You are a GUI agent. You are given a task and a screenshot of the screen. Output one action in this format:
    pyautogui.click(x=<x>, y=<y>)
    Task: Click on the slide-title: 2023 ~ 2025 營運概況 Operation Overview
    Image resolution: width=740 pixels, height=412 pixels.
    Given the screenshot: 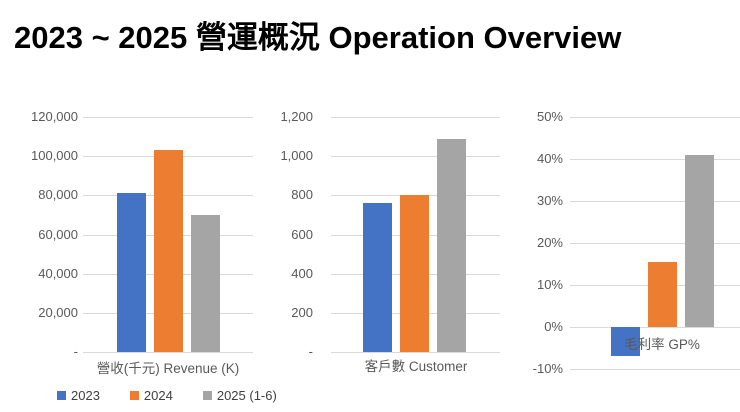 What is the action you would take?
    pyautogui.click(x=318, y=37)
    